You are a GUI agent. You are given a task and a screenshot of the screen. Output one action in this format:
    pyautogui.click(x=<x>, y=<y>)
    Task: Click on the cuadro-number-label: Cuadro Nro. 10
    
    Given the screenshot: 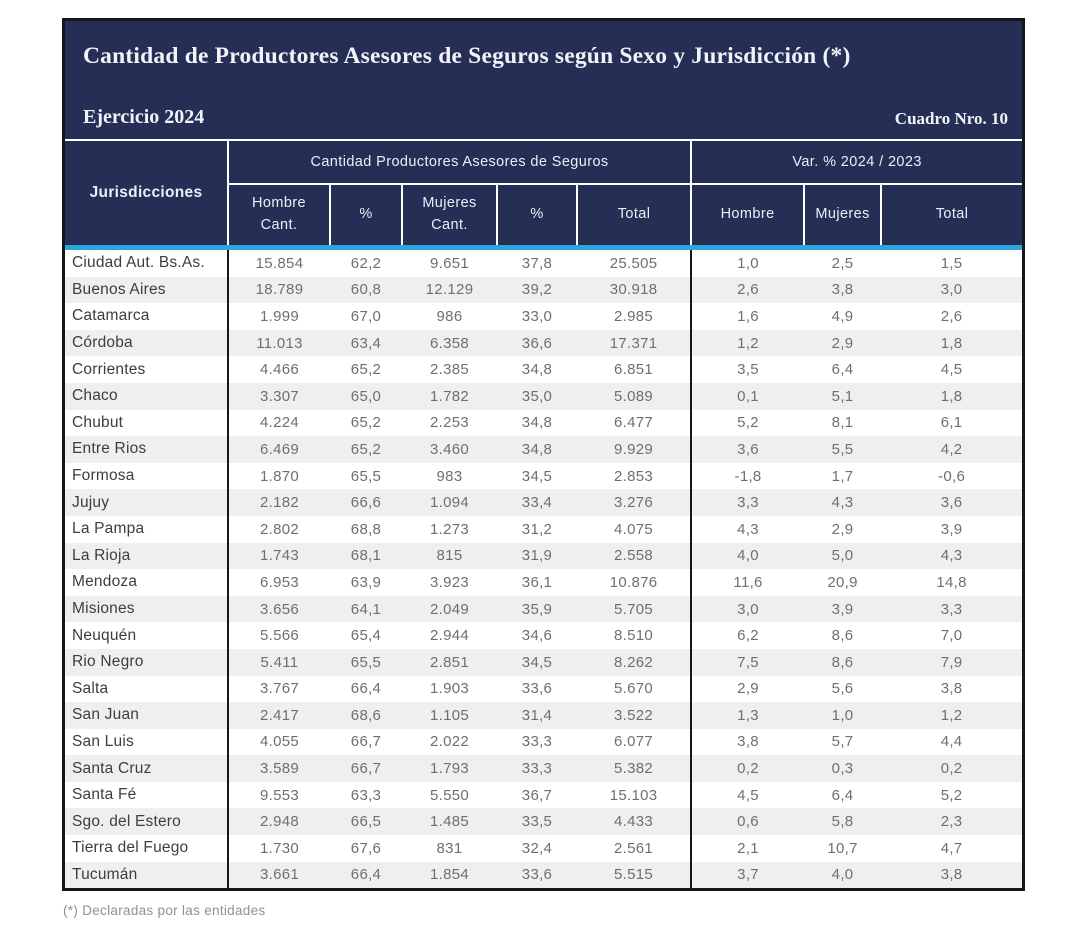 What is the action you would take?
    pyautogui.click(x=951, y=118)
    